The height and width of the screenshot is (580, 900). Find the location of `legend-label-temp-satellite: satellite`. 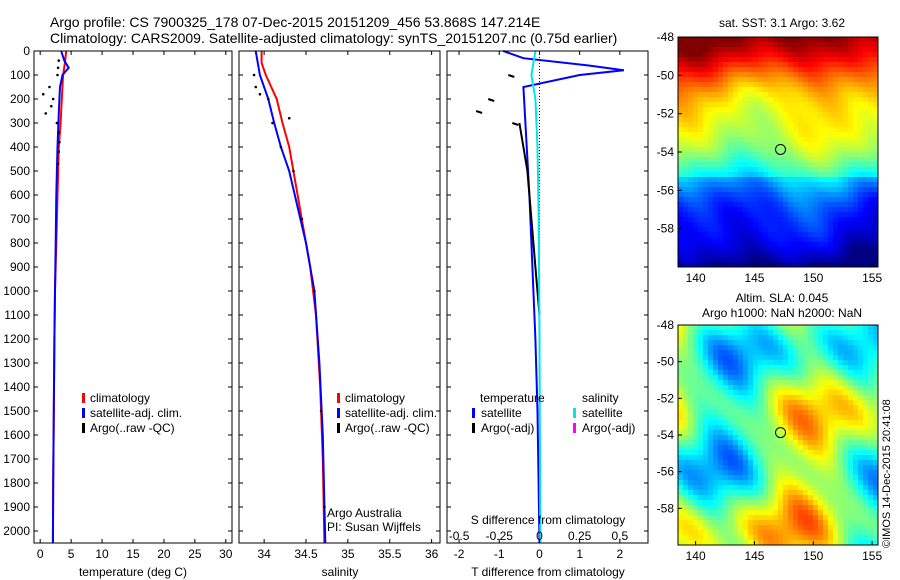

legend-label-temp-satellite: satellite is located at coordinates (501, 413).